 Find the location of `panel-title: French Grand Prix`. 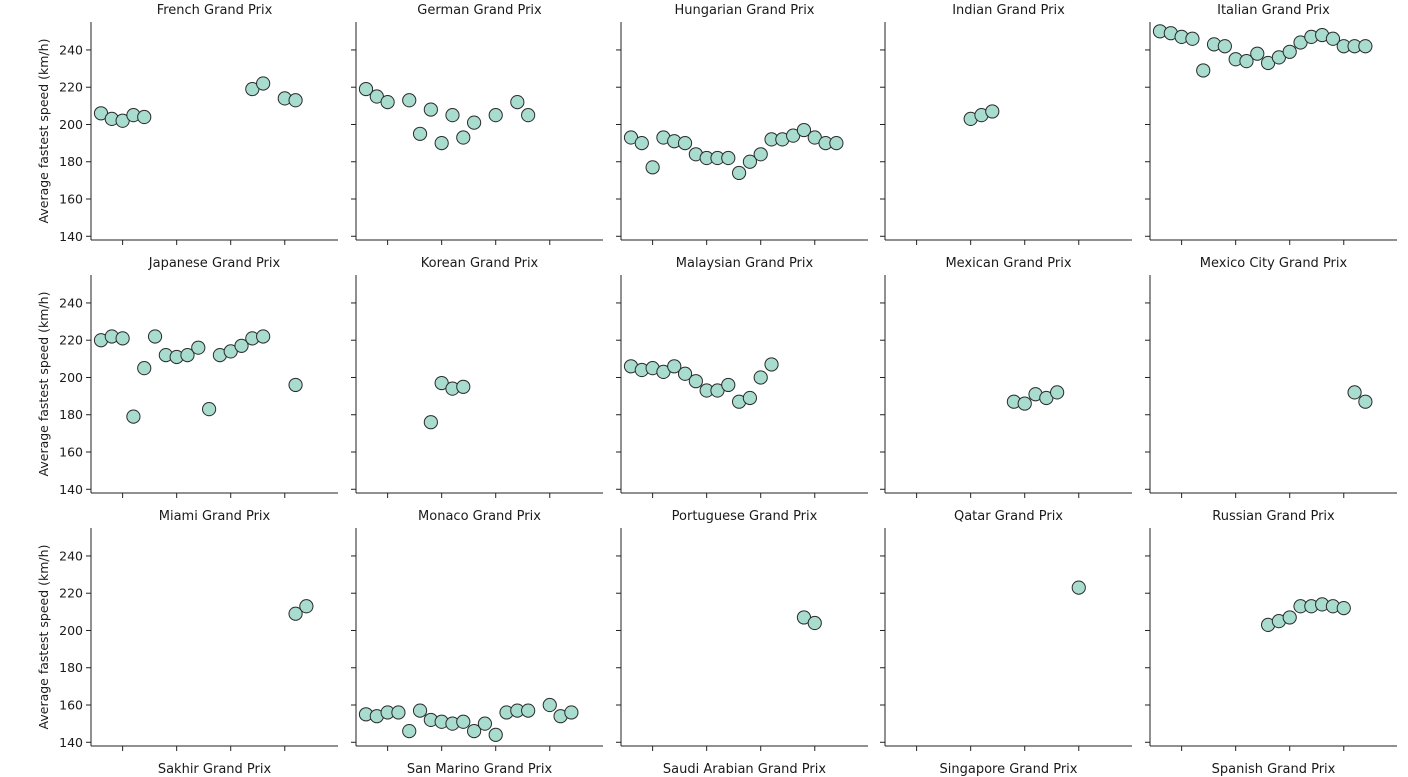

panel-title: French Grand Prix is located at coordinates (215, 10).